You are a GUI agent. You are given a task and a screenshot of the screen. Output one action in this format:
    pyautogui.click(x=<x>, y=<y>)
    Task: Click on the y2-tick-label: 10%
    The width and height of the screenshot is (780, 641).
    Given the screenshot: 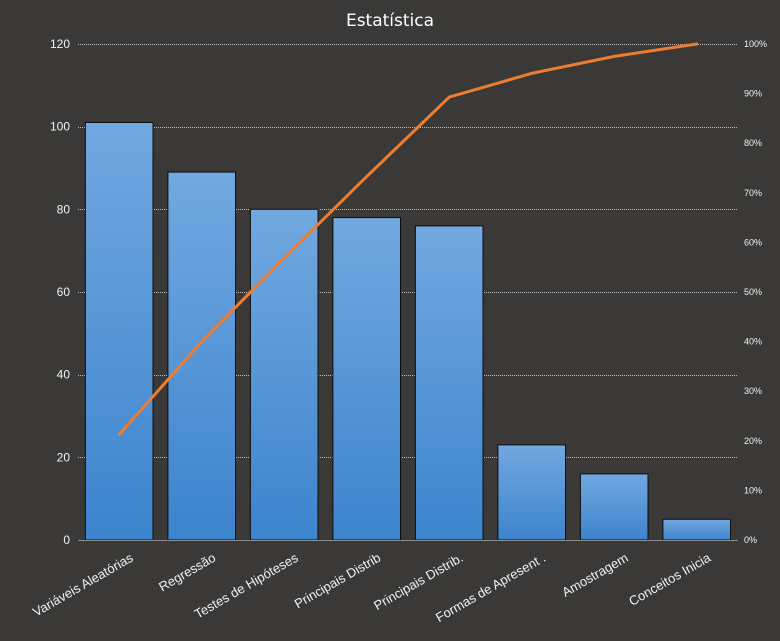 What is the action you would take?
    pyautogui.click(x=753, y=490)
    